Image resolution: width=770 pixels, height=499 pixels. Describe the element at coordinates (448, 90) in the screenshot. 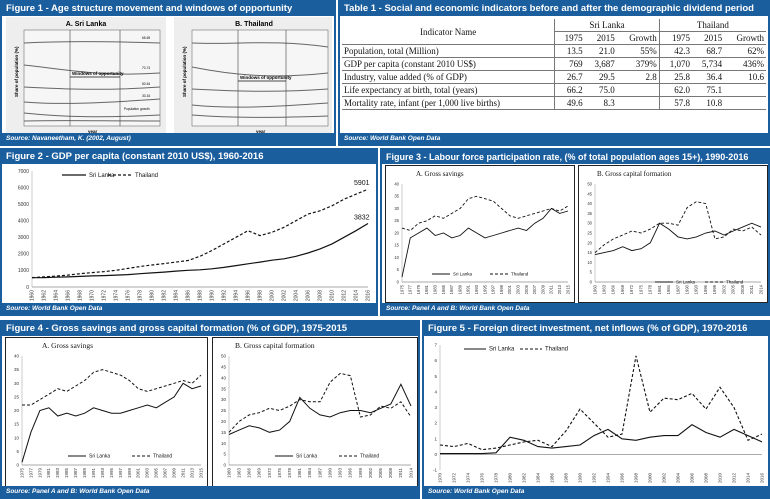

I see `row-label: Life expectancy at birth, total (years)` at that location.